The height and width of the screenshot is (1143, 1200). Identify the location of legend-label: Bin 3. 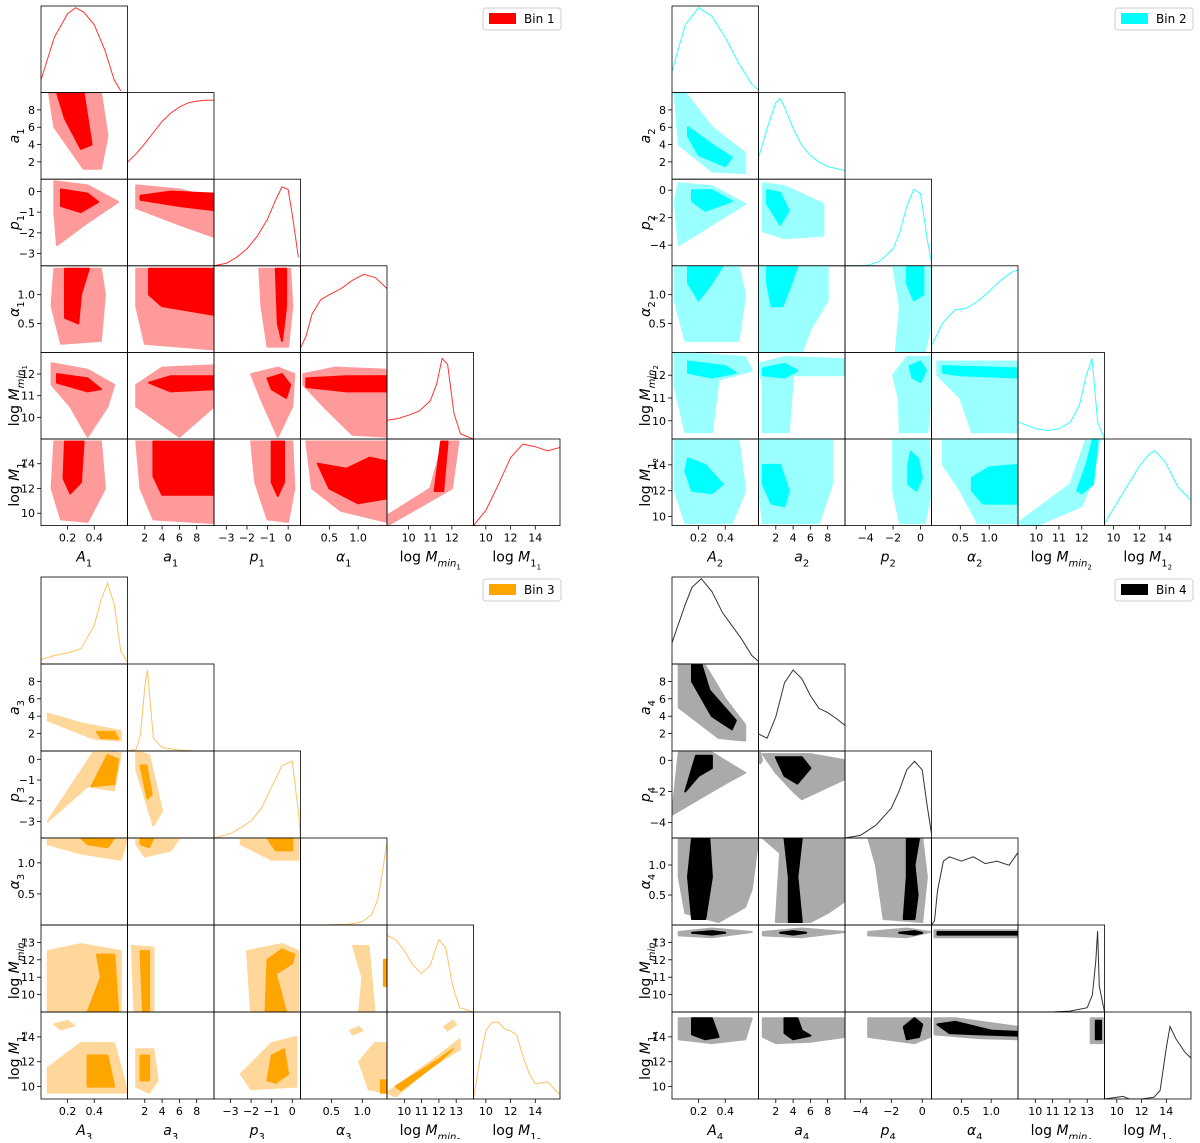
(539, 590).